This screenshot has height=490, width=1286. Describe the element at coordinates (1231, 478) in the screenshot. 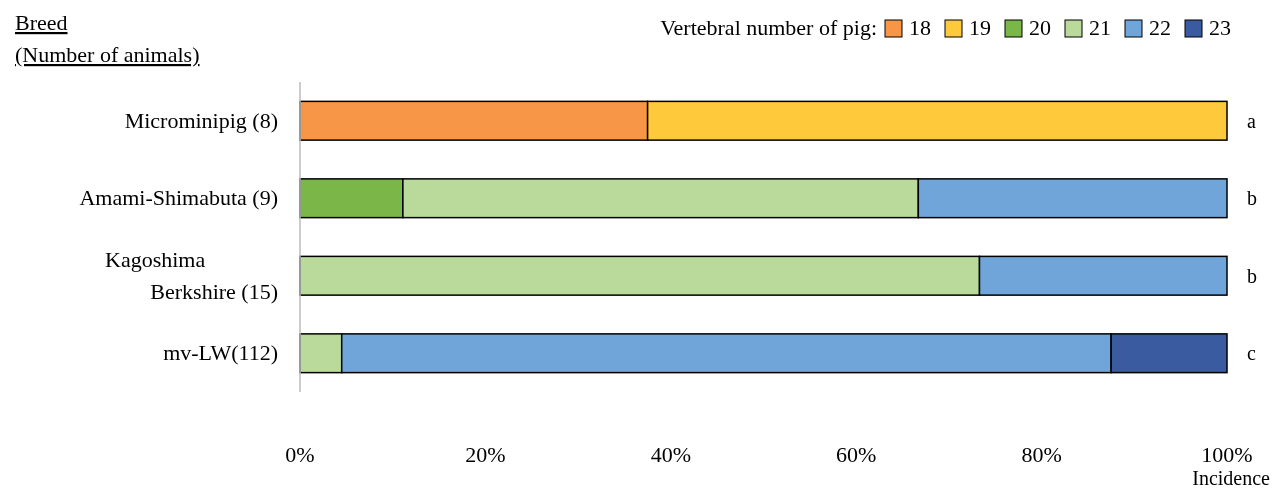

I see `x-axis-title: Incidence` at that location.